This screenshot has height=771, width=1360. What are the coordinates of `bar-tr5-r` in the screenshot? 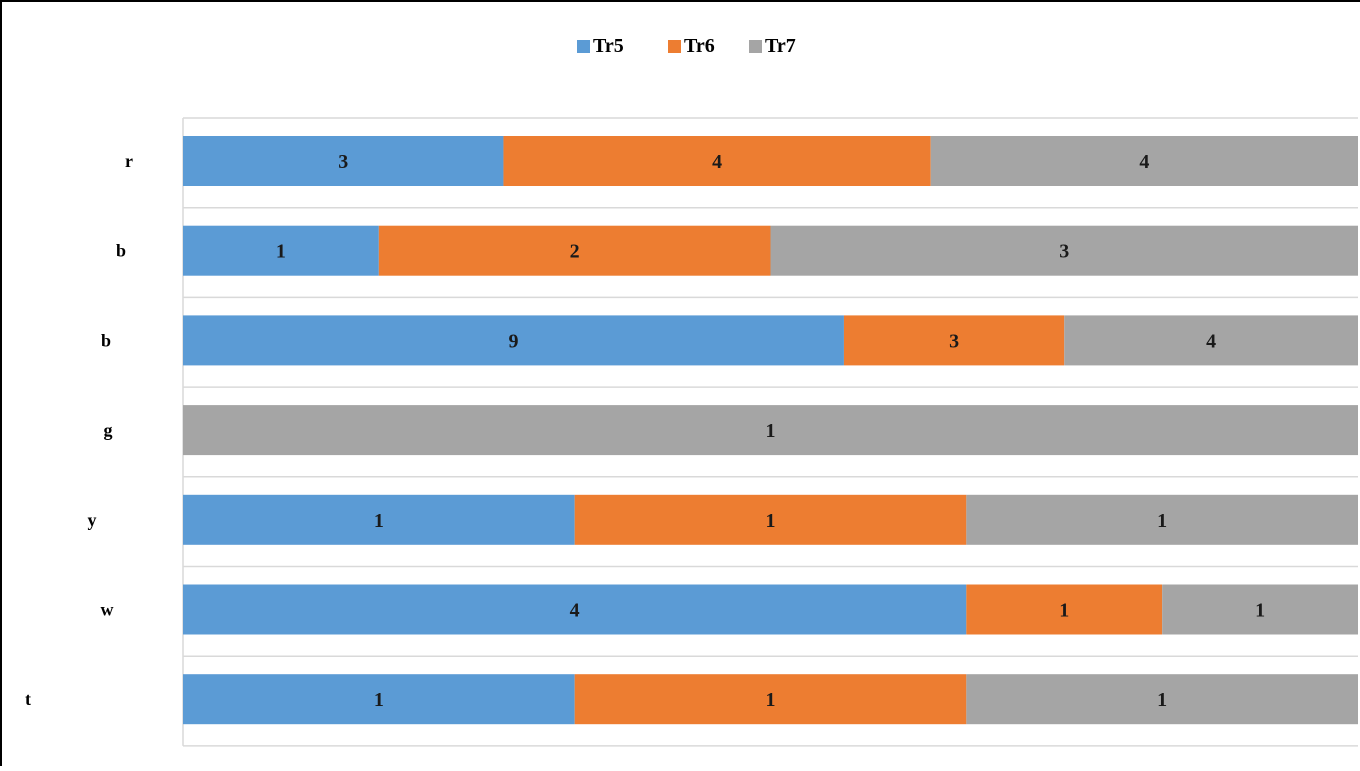 It's located at (343, 161).